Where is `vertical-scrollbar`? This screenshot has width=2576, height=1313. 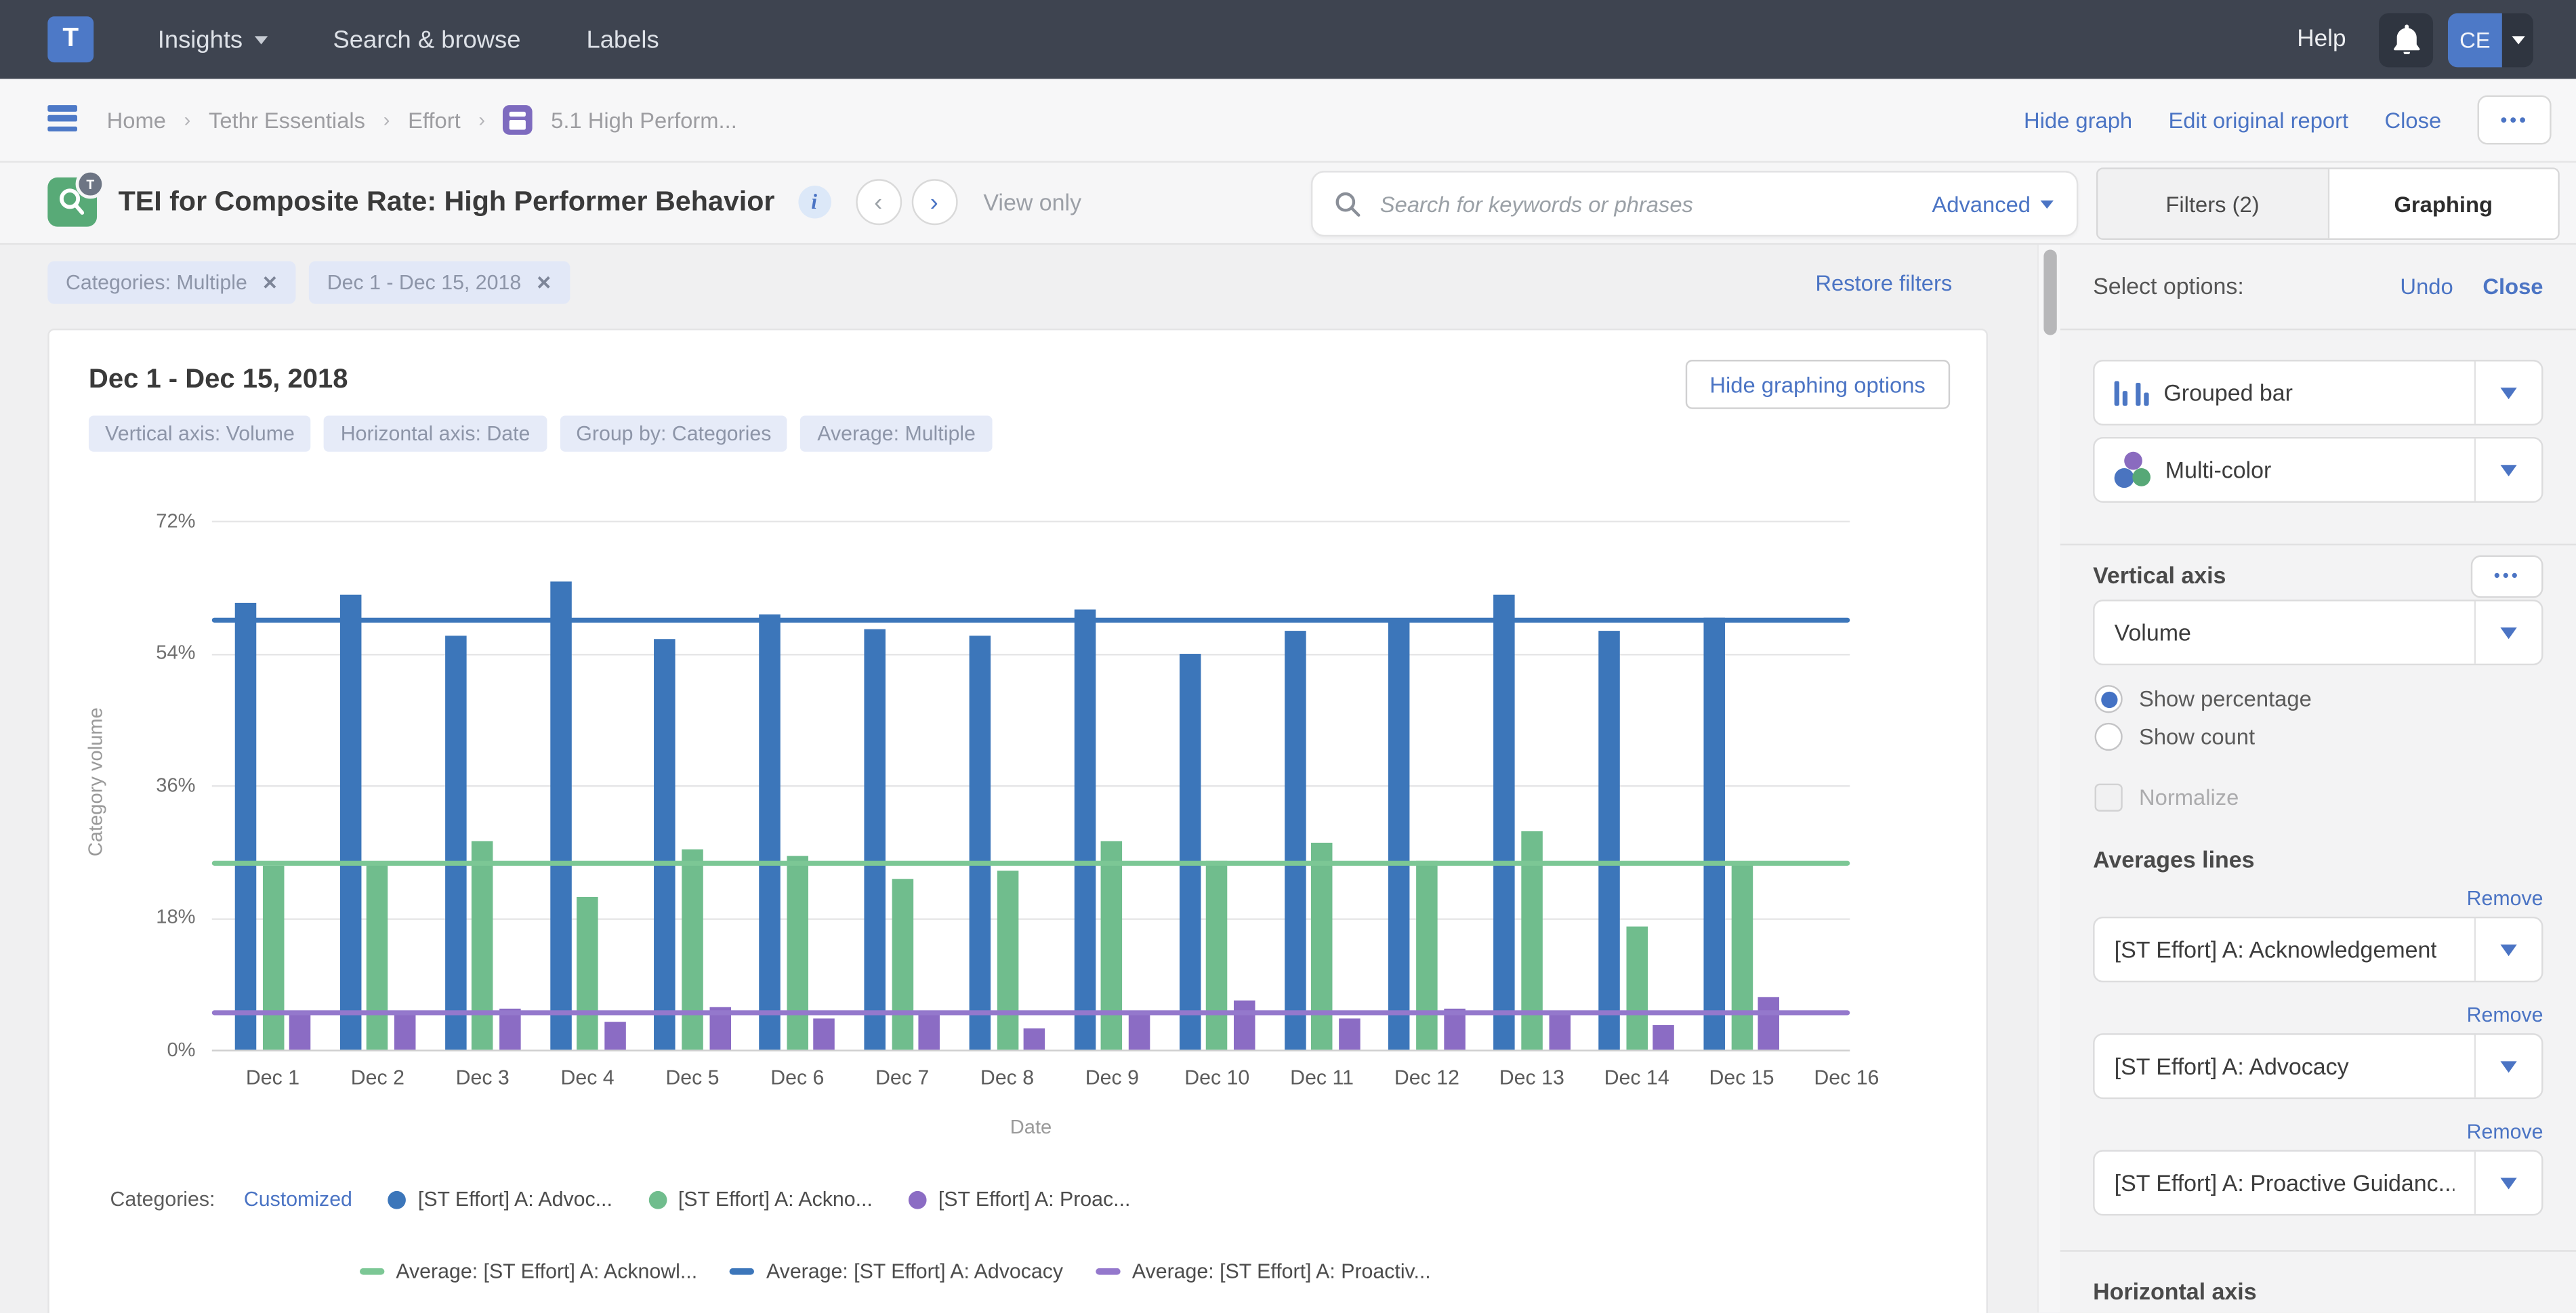 vertical-scrollbar is located at coordinates (2048, 778).